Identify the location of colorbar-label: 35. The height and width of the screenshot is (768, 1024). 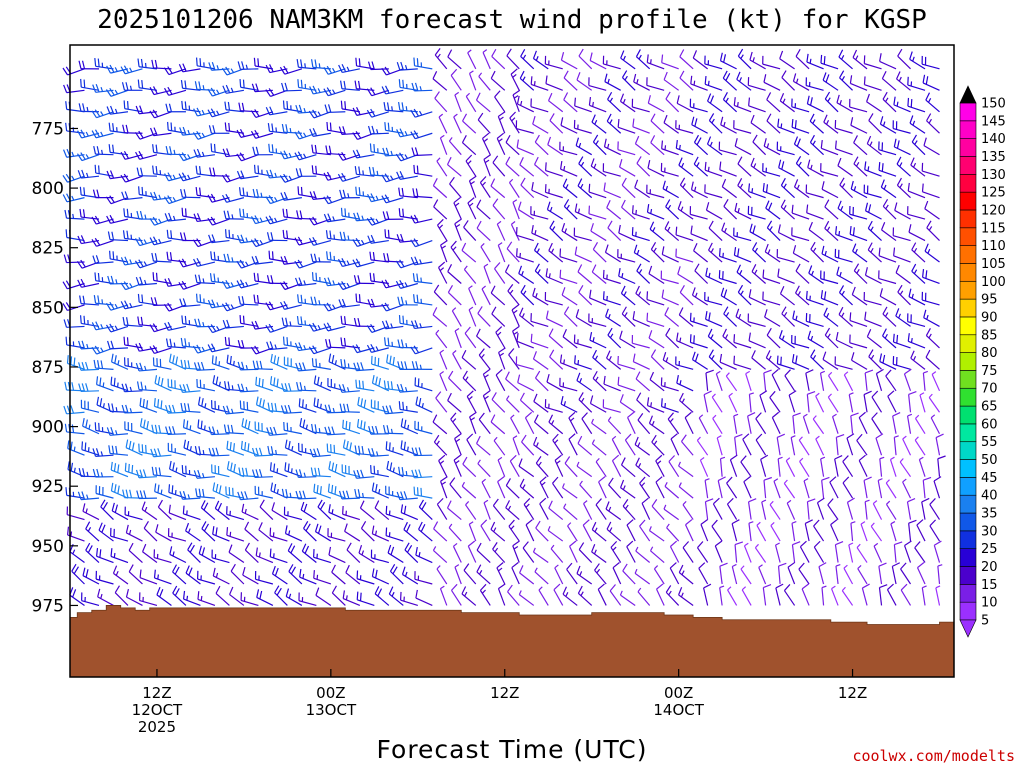
(989, 514).